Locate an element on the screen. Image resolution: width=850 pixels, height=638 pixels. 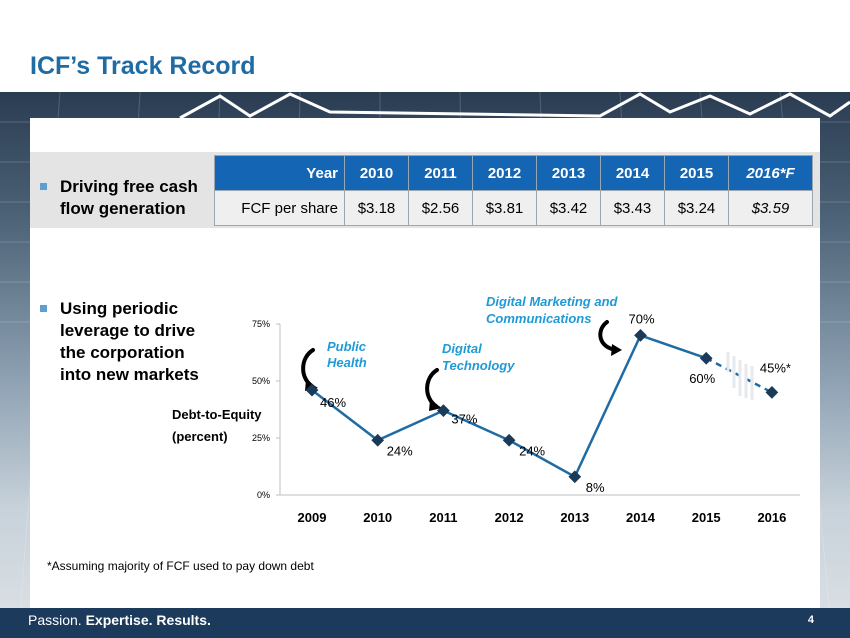
table-header-cell: 2016*F is located at coordinates (770, 173).